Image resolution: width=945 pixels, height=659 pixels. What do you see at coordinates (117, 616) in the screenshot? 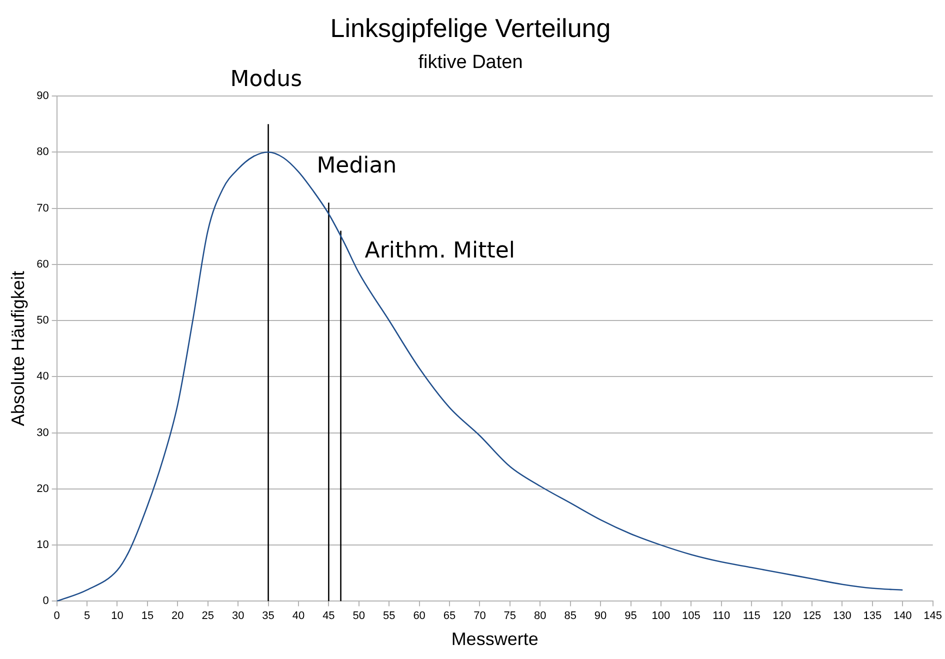
I see `x-tick-label: 10` at bounding box center [117, 616].